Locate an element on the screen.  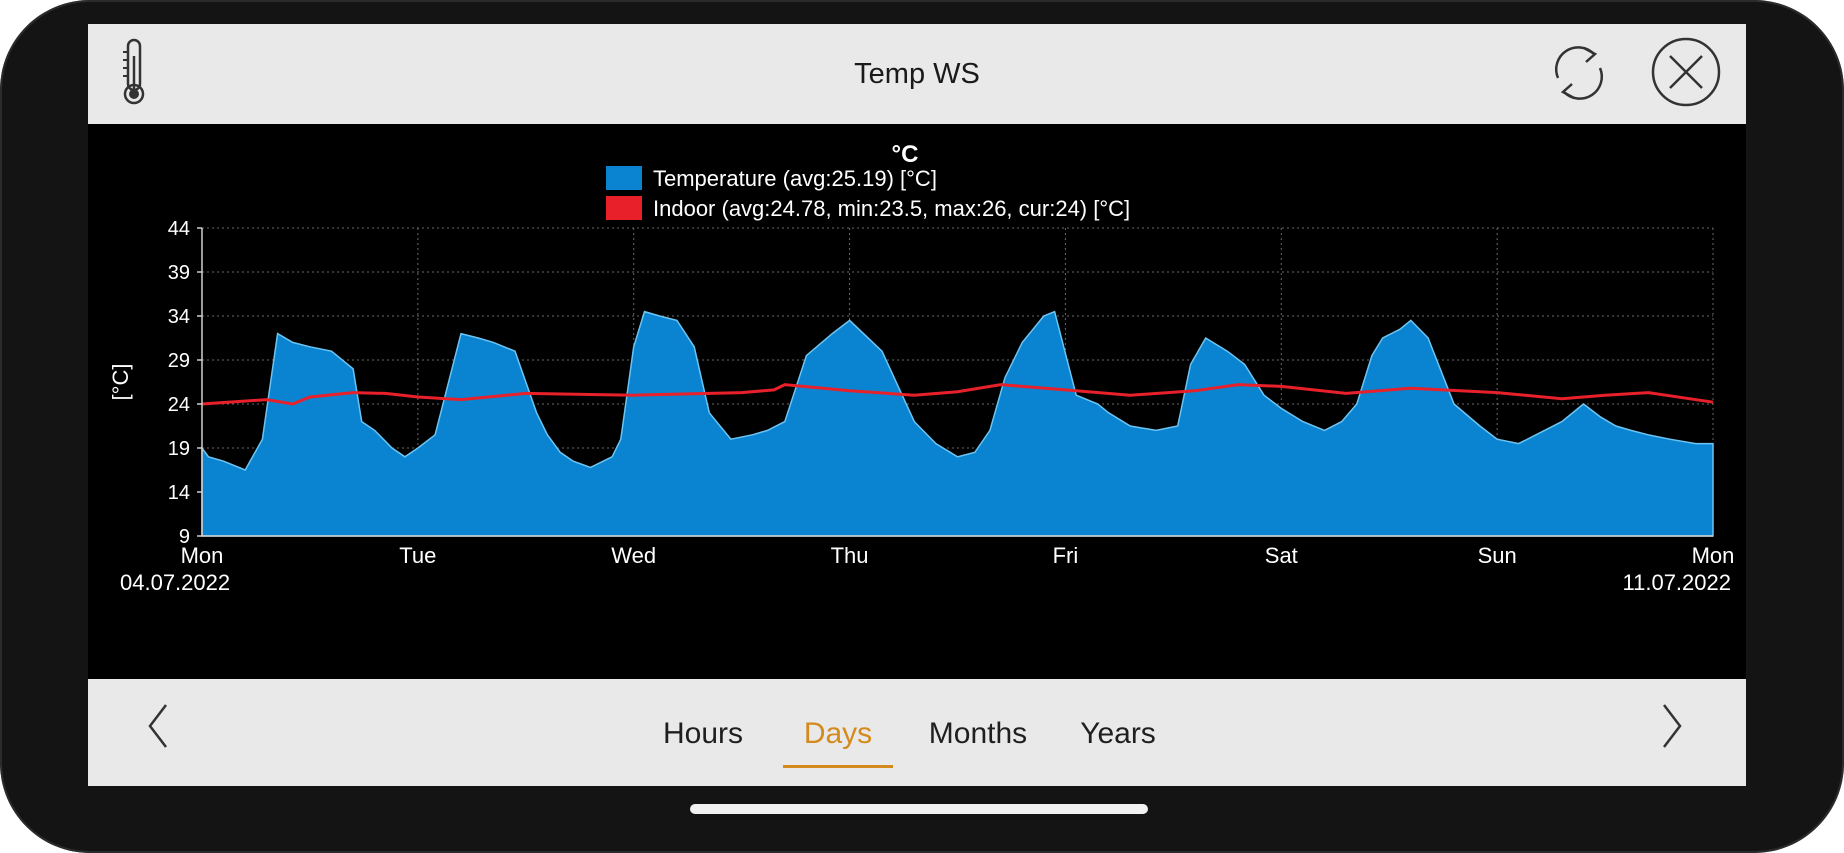
refresh-icon is located at coordinates (1579, 73).